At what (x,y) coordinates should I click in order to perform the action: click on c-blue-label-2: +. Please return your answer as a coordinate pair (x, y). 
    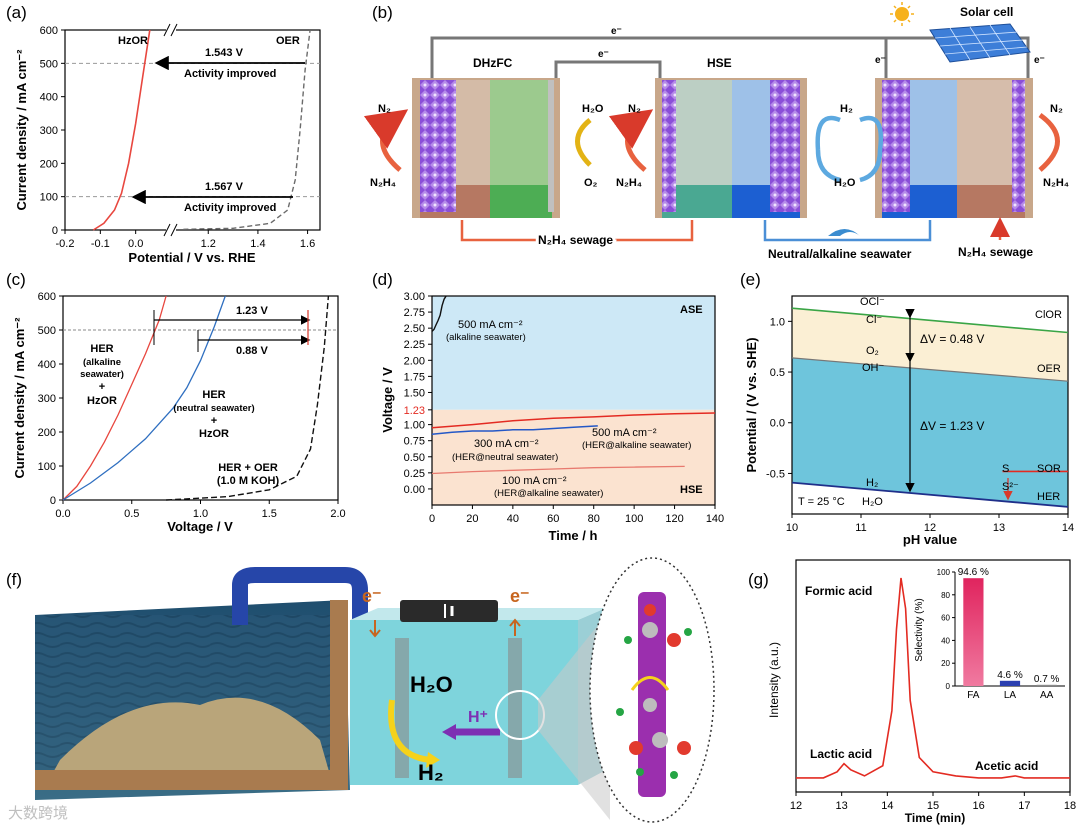
    Looking at the image, I should click on (214, 421).